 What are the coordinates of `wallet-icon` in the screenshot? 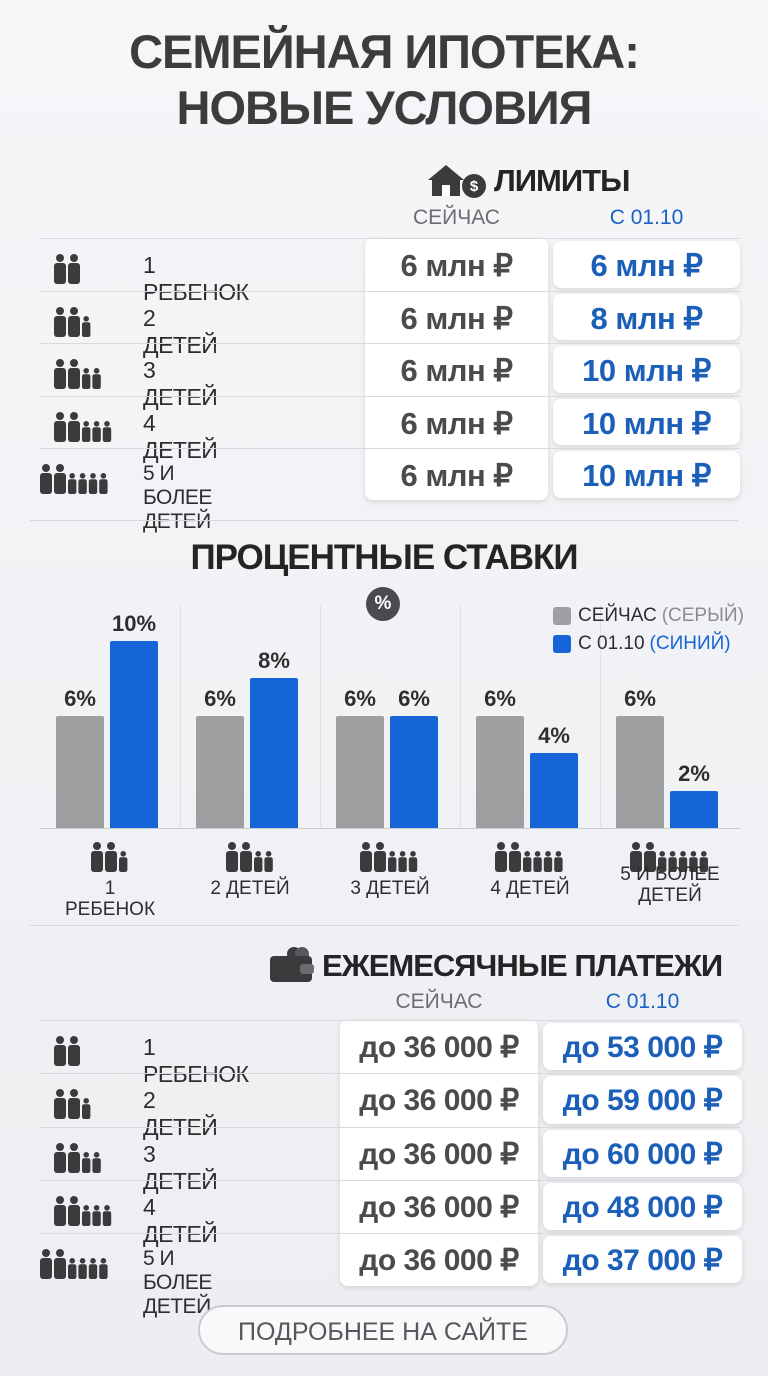 It's located at (292, 964).